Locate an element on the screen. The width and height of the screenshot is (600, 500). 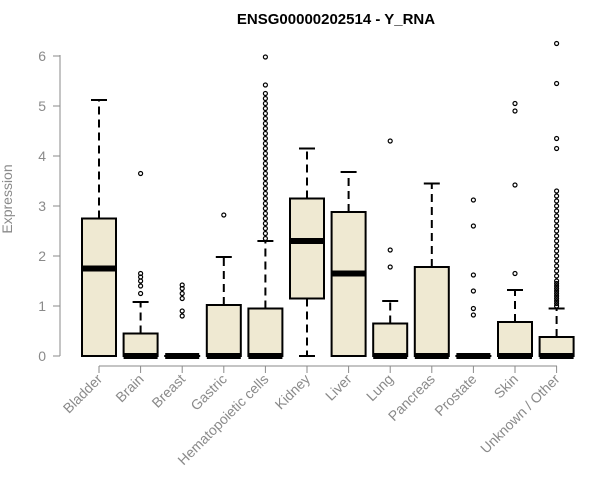
category-label: Prostate is located at coordinates (455, 395).